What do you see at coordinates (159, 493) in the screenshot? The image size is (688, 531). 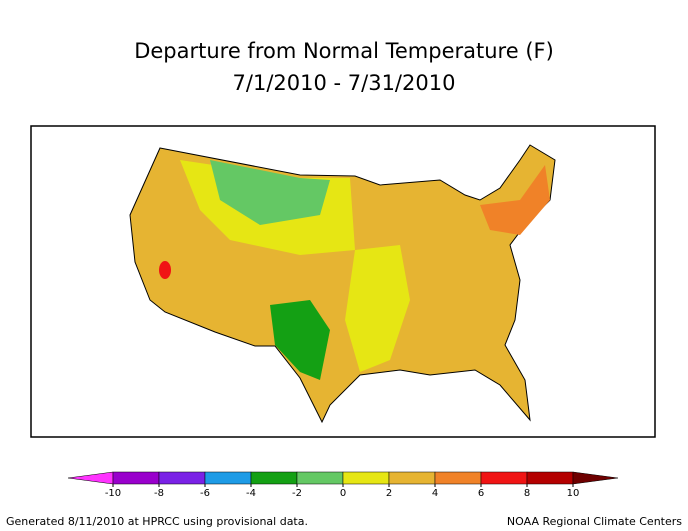 I see `legend-tick-label: -8` at bounding box center [159, 493].